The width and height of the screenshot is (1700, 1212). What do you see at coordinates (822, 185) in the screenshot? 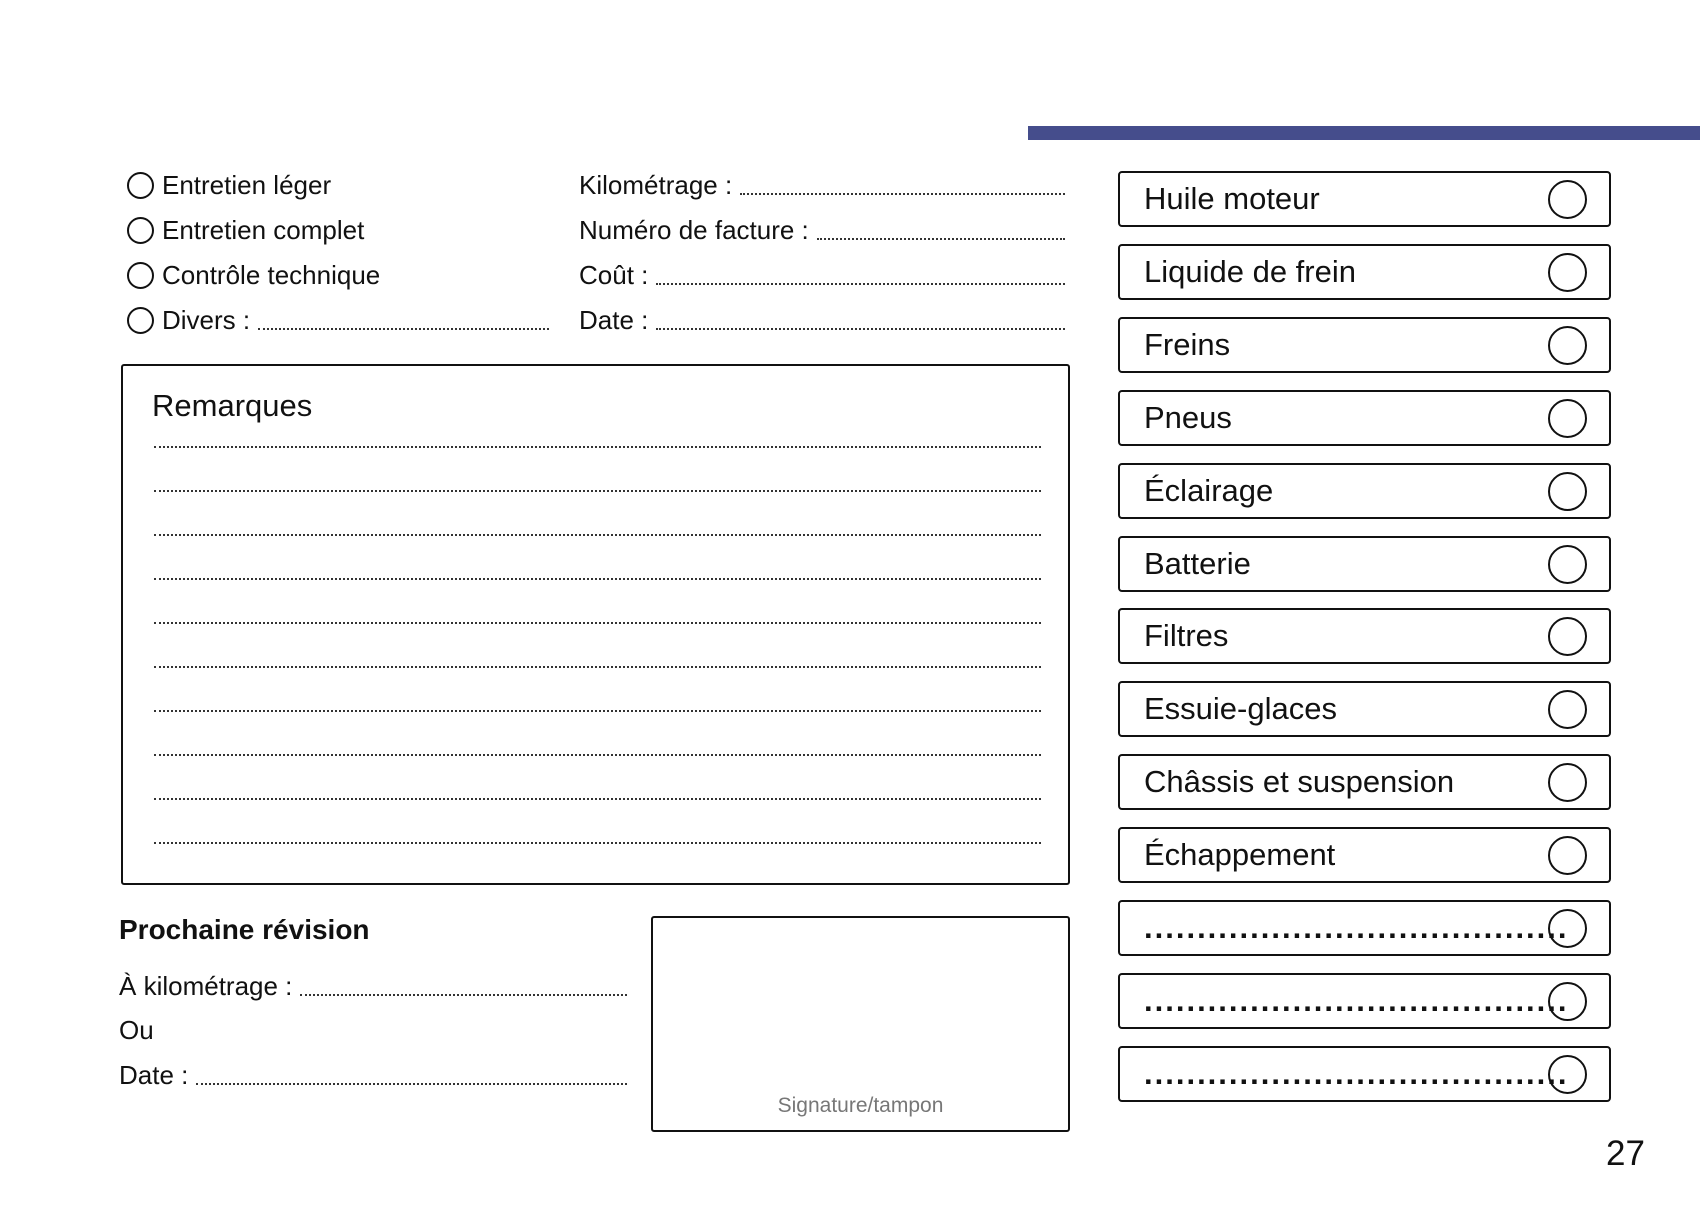
I see `form-field: Kilométrage :` at bounding box center [822, 185].